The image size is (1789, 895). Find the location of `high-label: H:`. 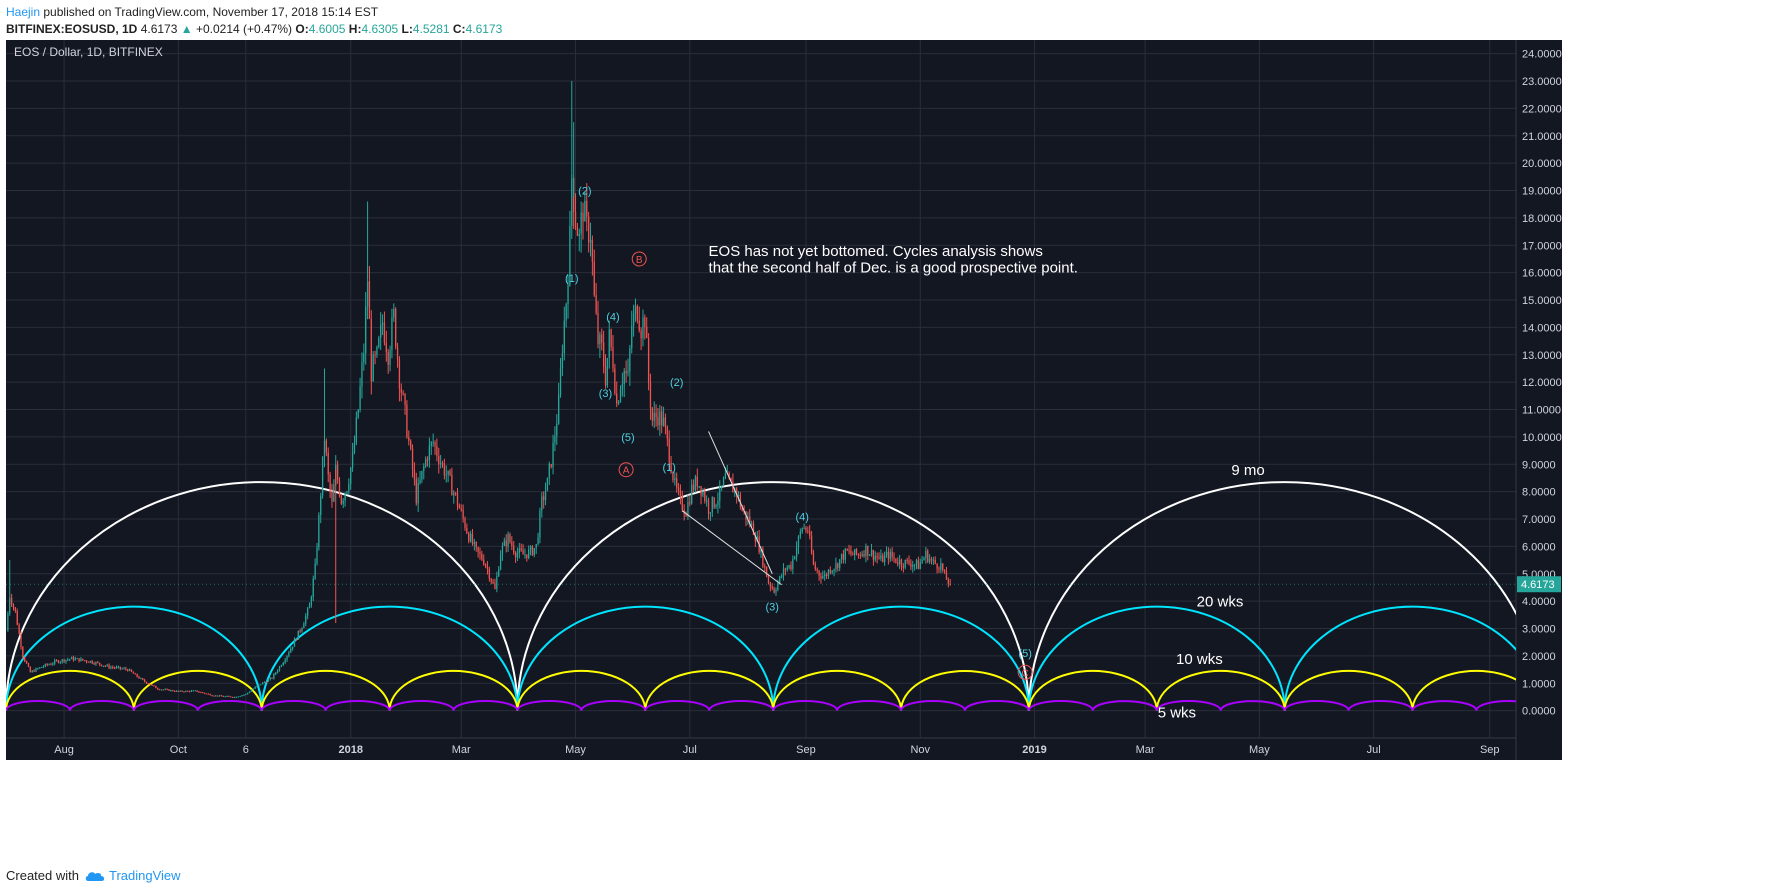

high-label: H: is located at coordinates (355, 29).